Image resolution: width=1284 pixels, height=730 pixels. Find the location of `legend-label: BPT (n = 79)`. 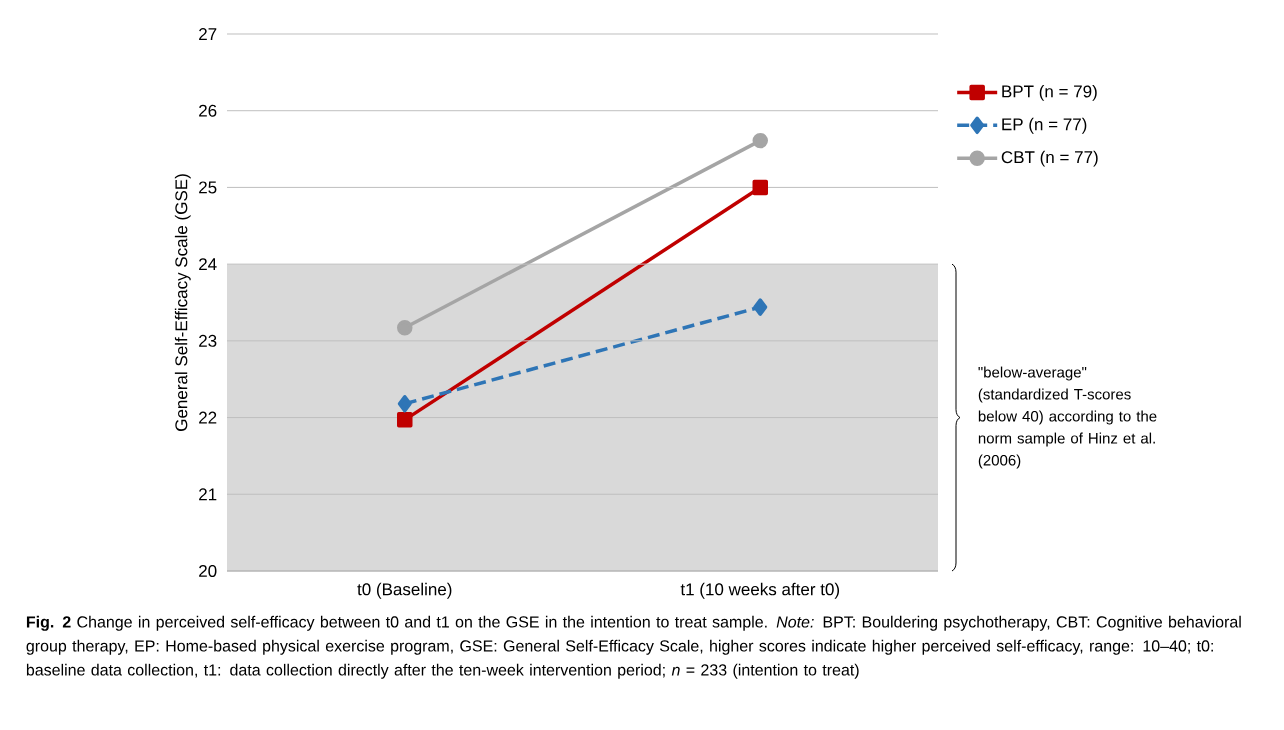

legend-label: BPT (n = 79) is located at coordinates (1049, 92).